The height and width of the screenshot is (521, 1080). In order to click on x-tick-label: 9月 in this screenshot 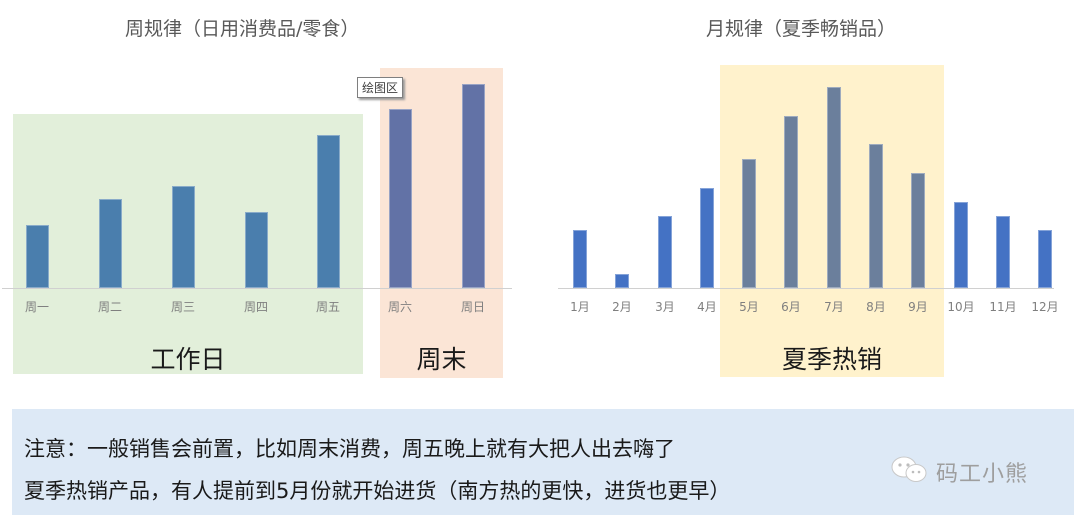, I will do `click(918, 307)`.